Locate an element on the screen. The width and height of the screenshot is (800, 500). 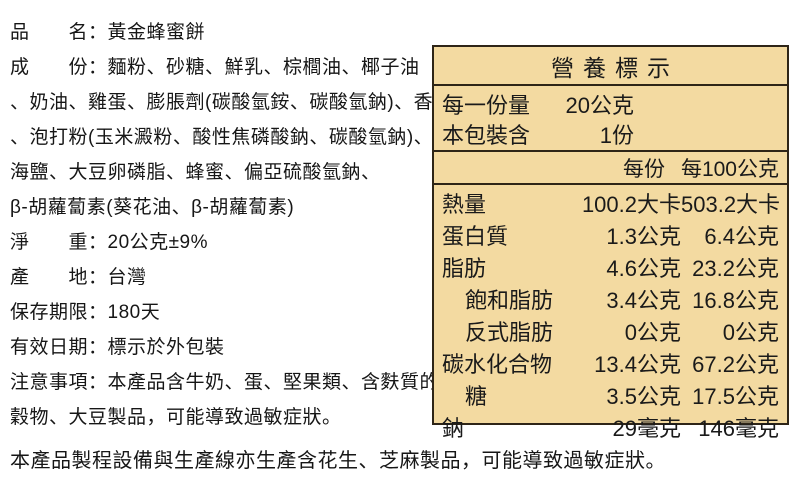
per-100g-value: 67.2公克 is located at coordinates (735, 364).